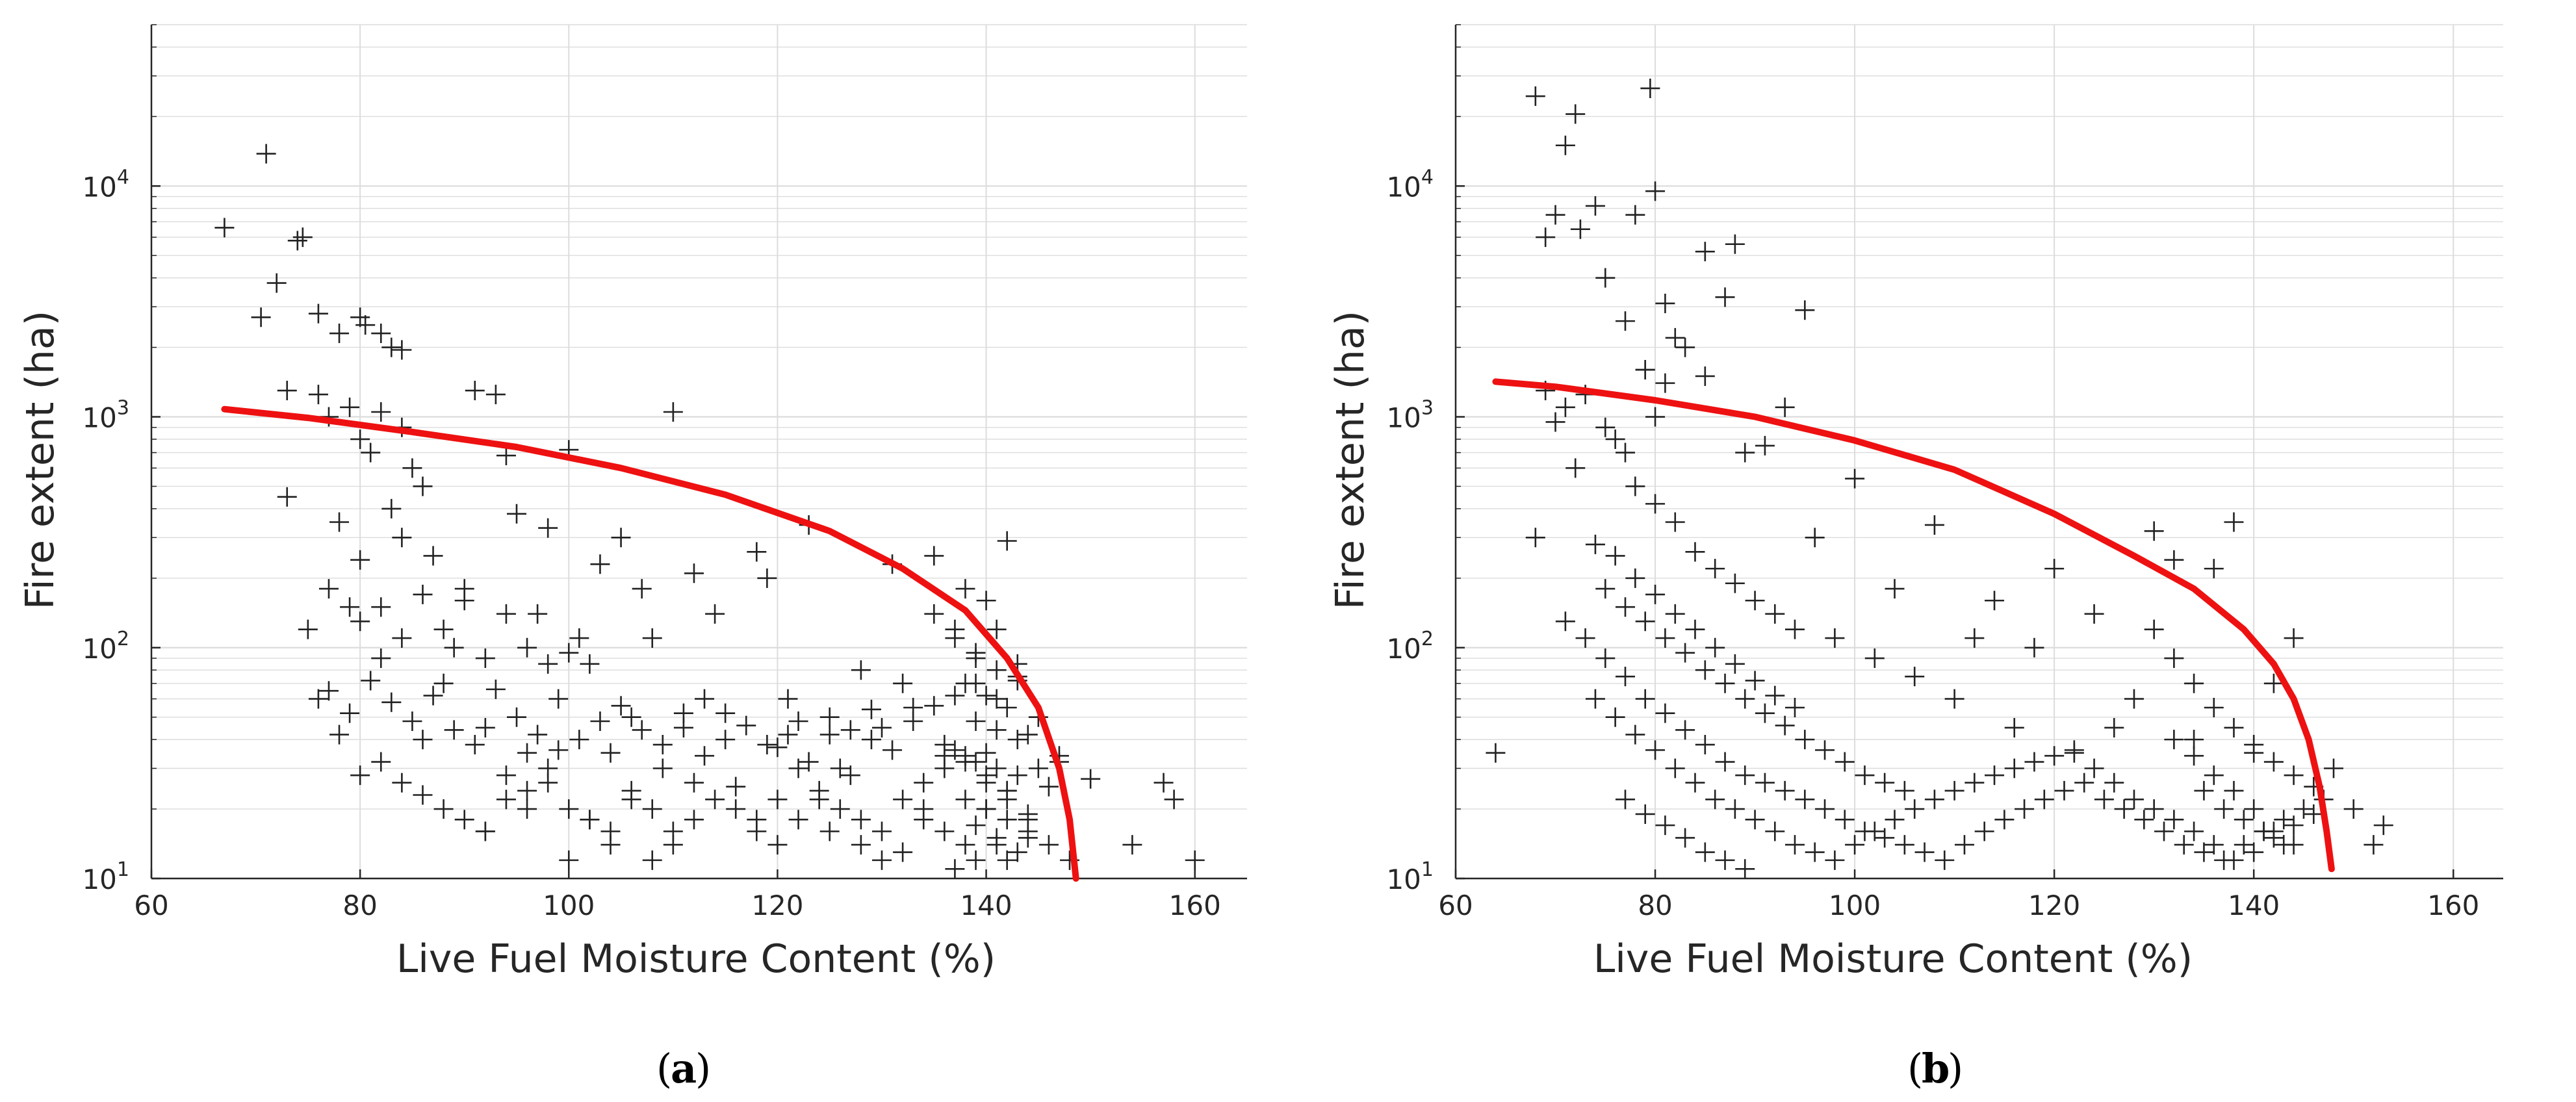 The image size is (2576, 1102). I want to click on panel-label-b-letter: b, so click(1936, 1068).